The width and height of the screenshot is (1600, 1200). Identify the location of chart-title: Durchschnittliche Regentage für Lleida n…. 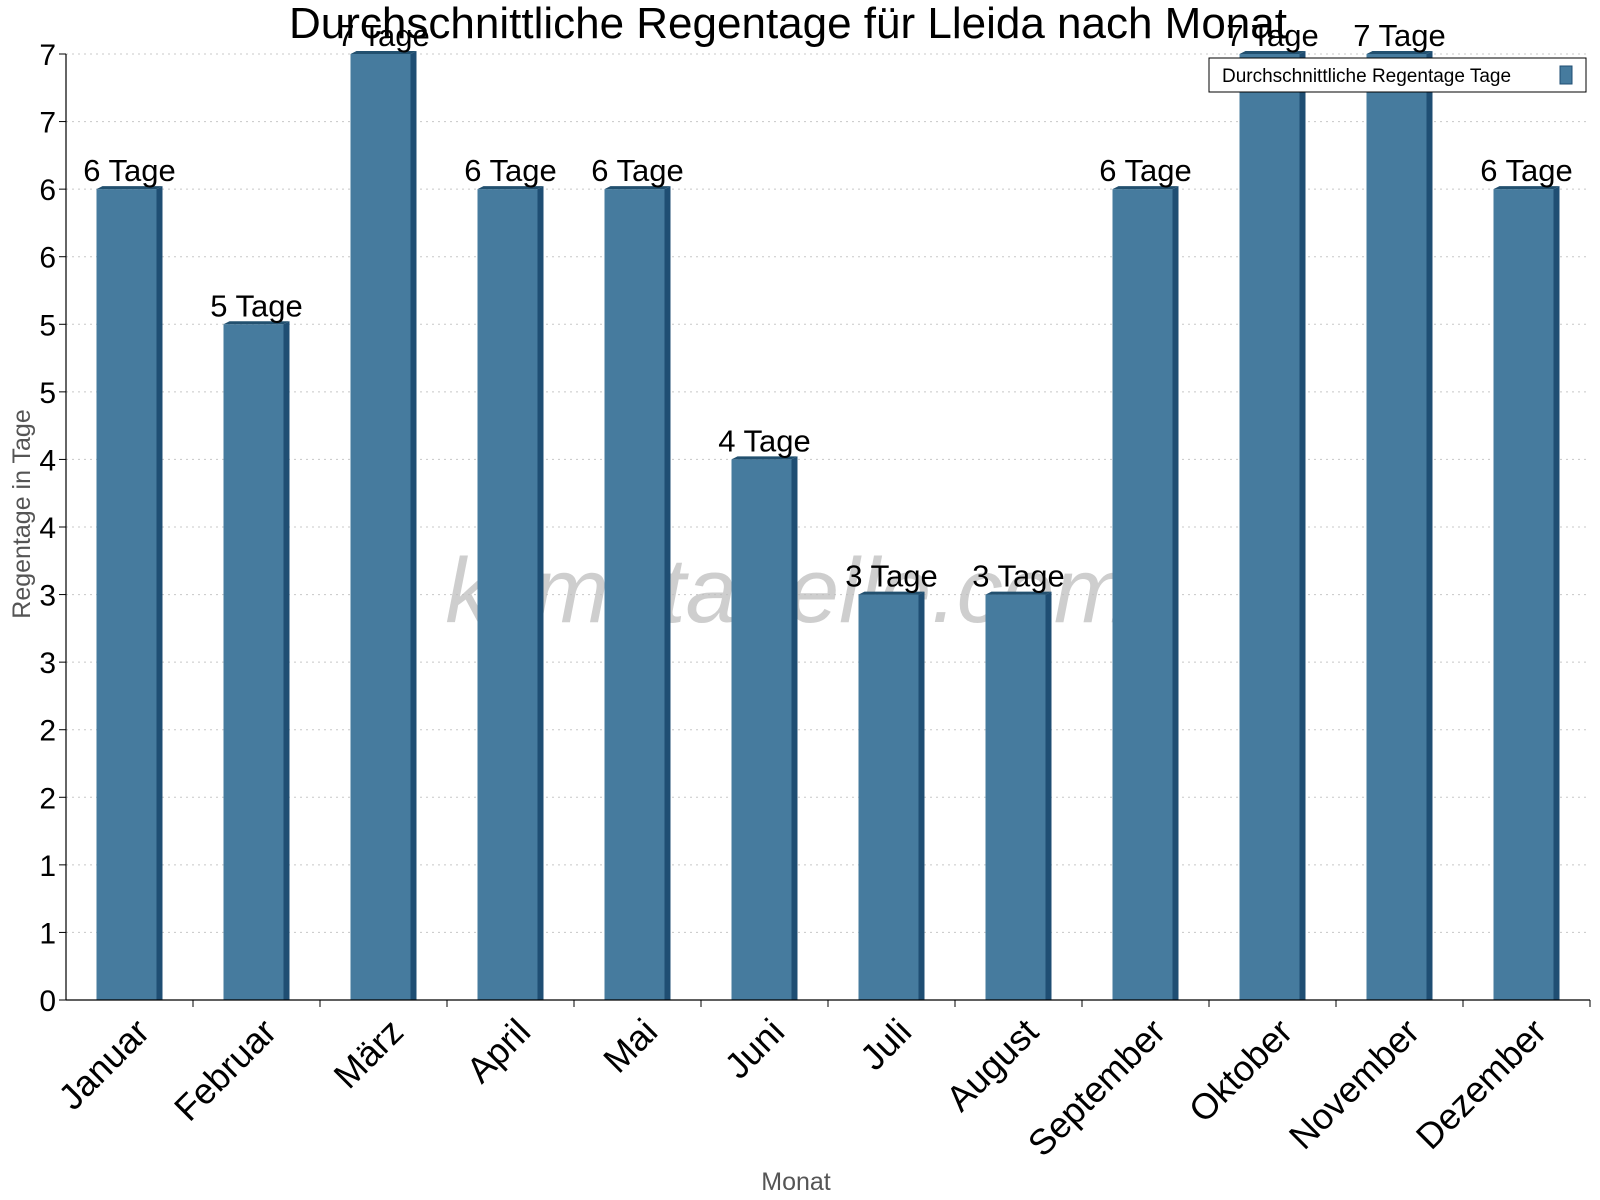
(788, 24).